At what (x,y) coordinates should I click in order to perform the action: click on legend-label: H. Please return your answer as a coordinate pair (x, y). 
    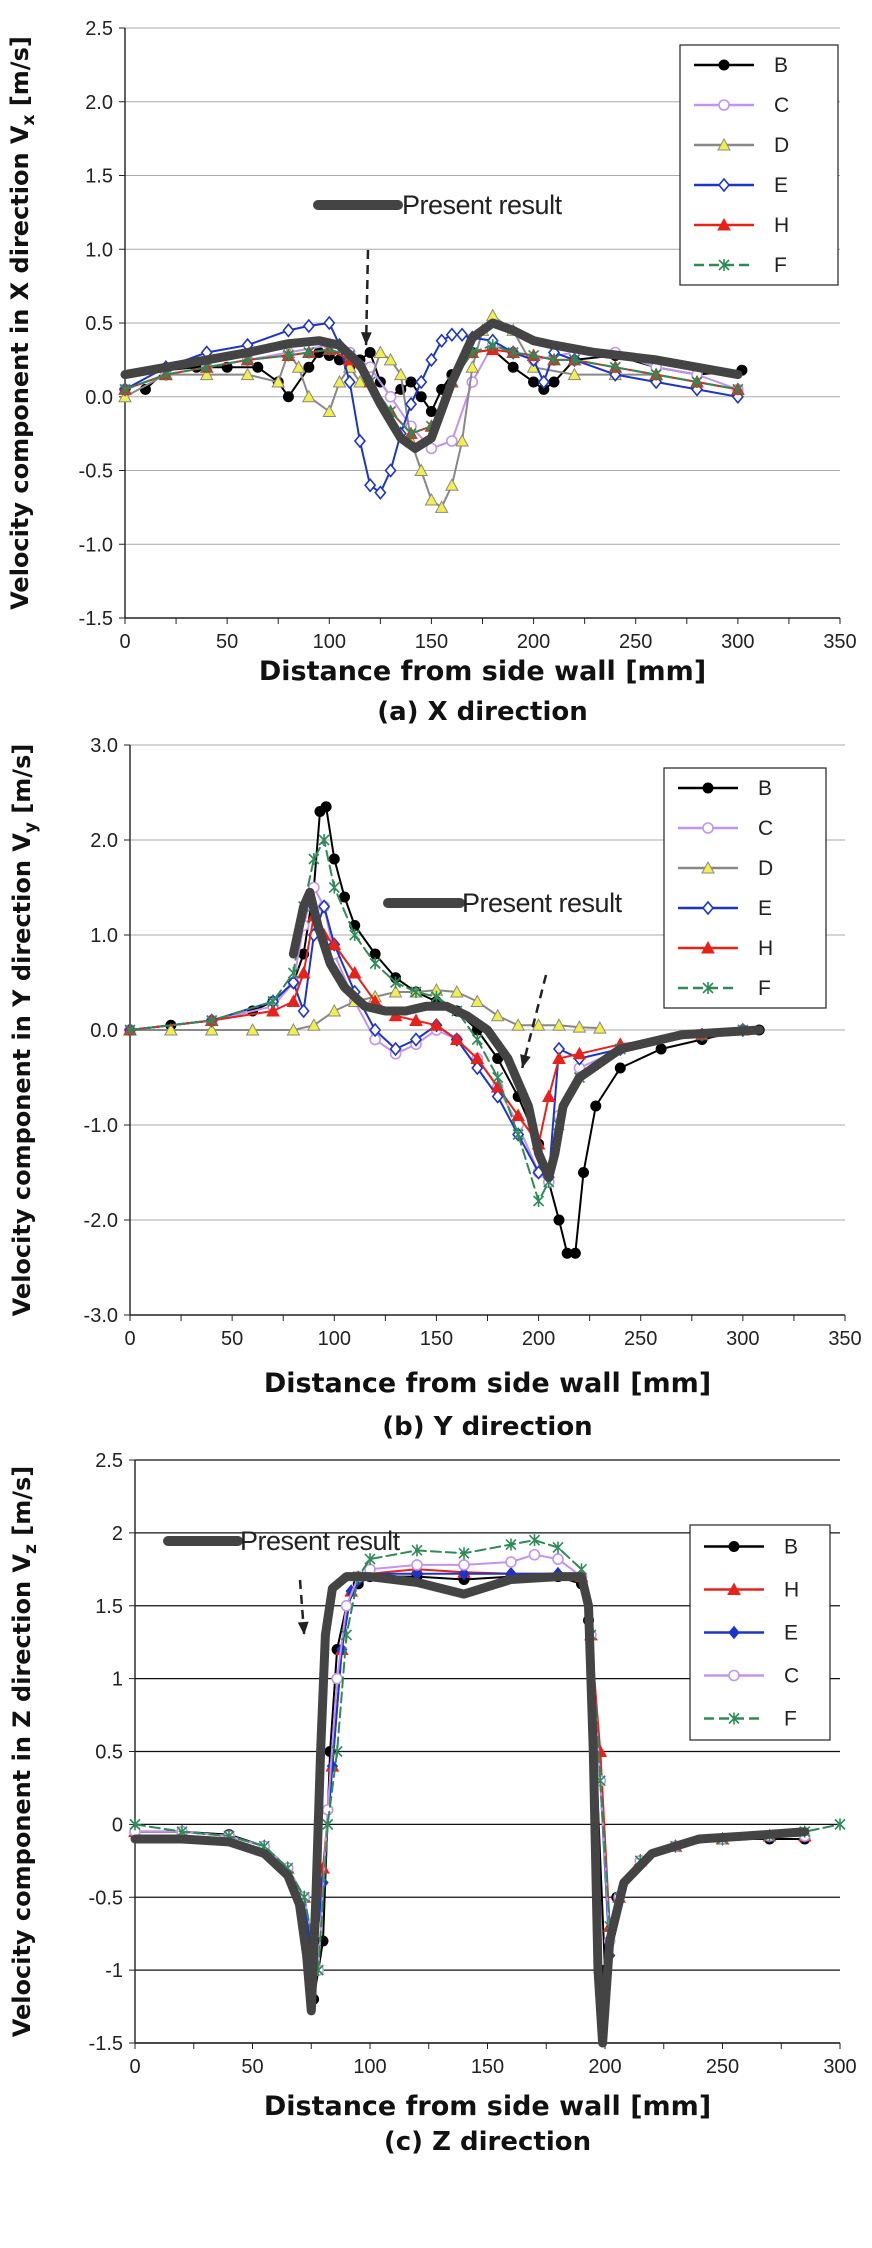
    Looking at the image, I should click on (791, 1590).